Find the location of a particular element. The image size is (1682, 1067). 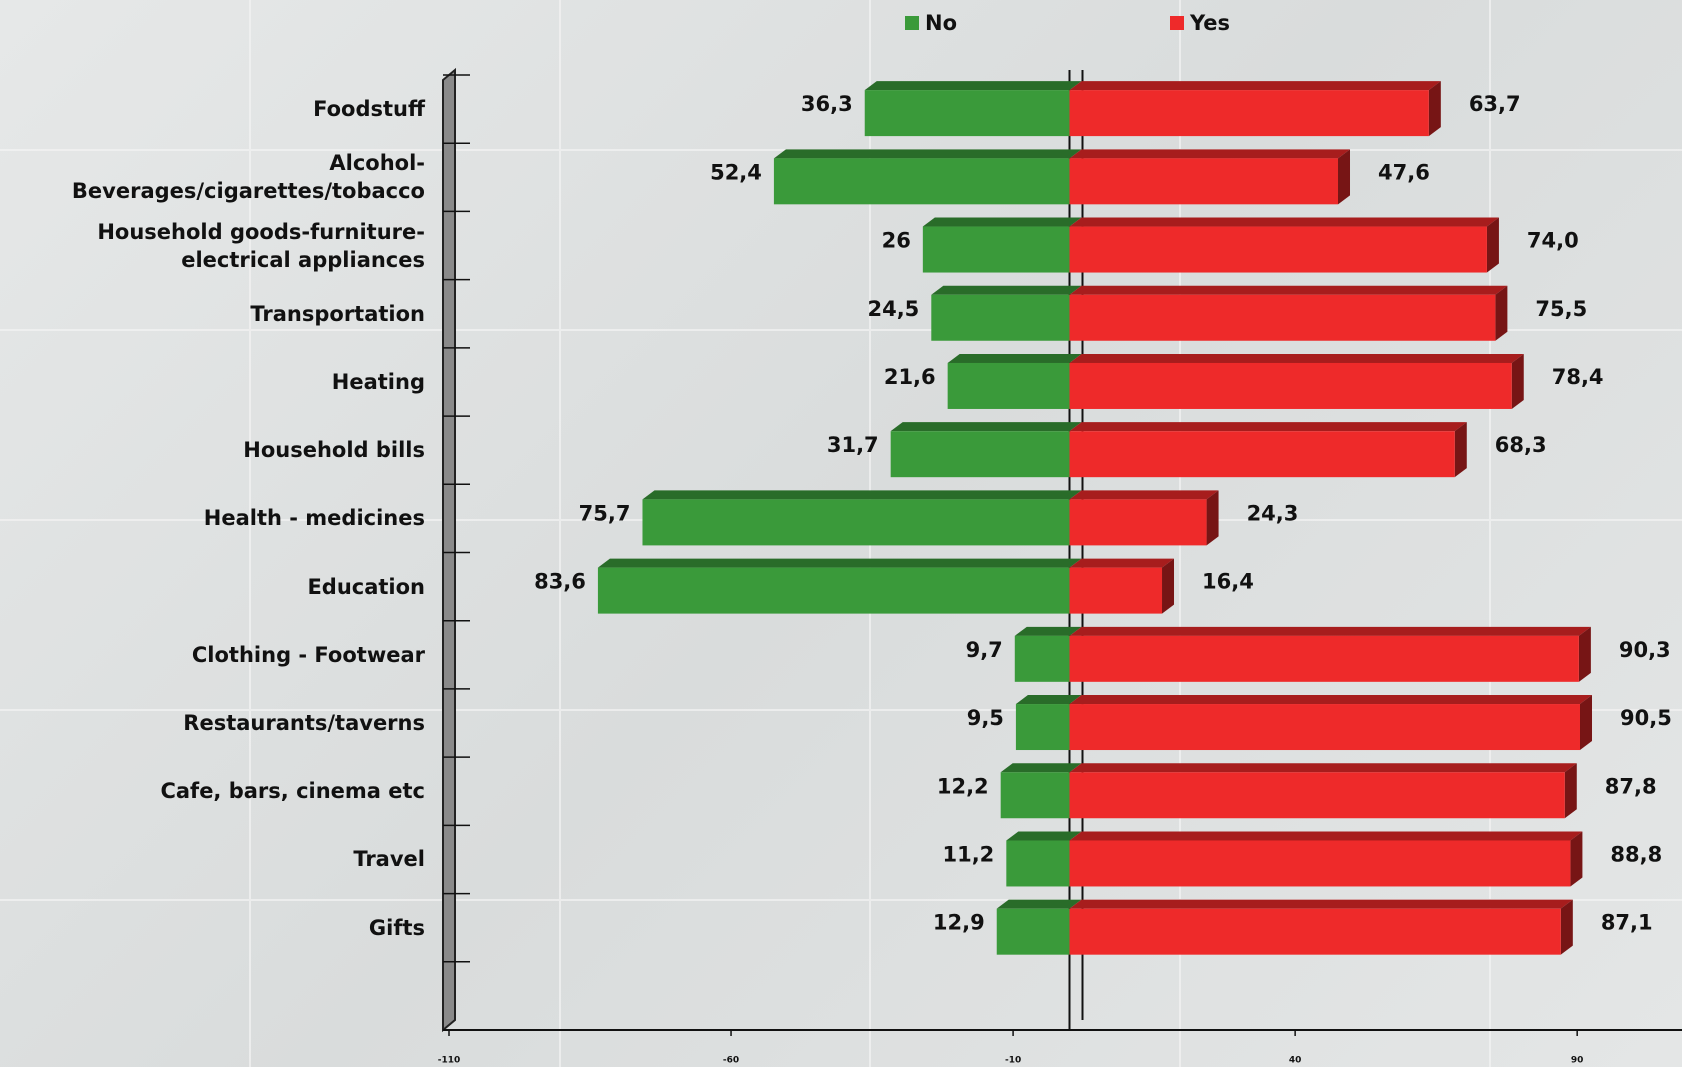

data-label: 12,9 is located at coordinates (959, 923).